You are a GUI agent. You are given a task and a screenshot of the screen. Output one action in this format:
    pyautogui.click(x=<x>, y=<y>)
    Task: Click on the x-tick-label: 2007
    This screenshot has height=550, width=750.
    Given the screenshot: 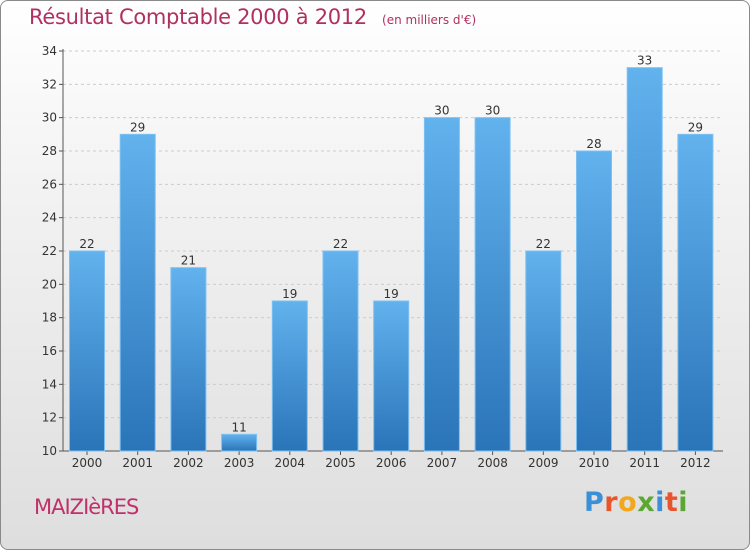 What is the action you would take?
    pyautogui.click(x=442, y=463)
    